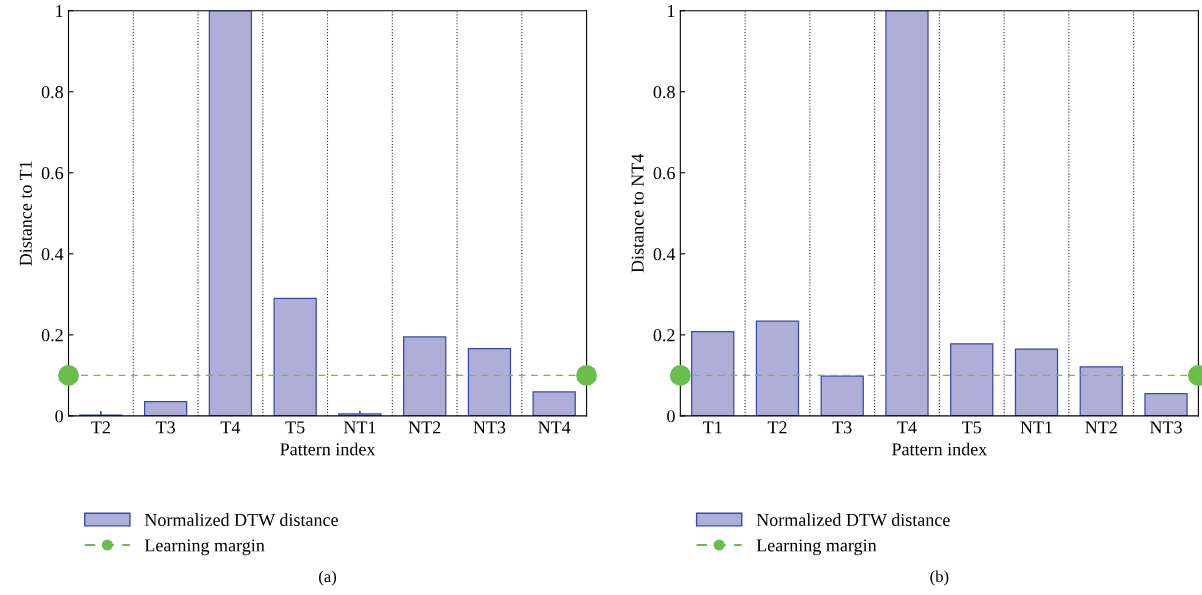  I want to click on text: (a), so click(328, 578).